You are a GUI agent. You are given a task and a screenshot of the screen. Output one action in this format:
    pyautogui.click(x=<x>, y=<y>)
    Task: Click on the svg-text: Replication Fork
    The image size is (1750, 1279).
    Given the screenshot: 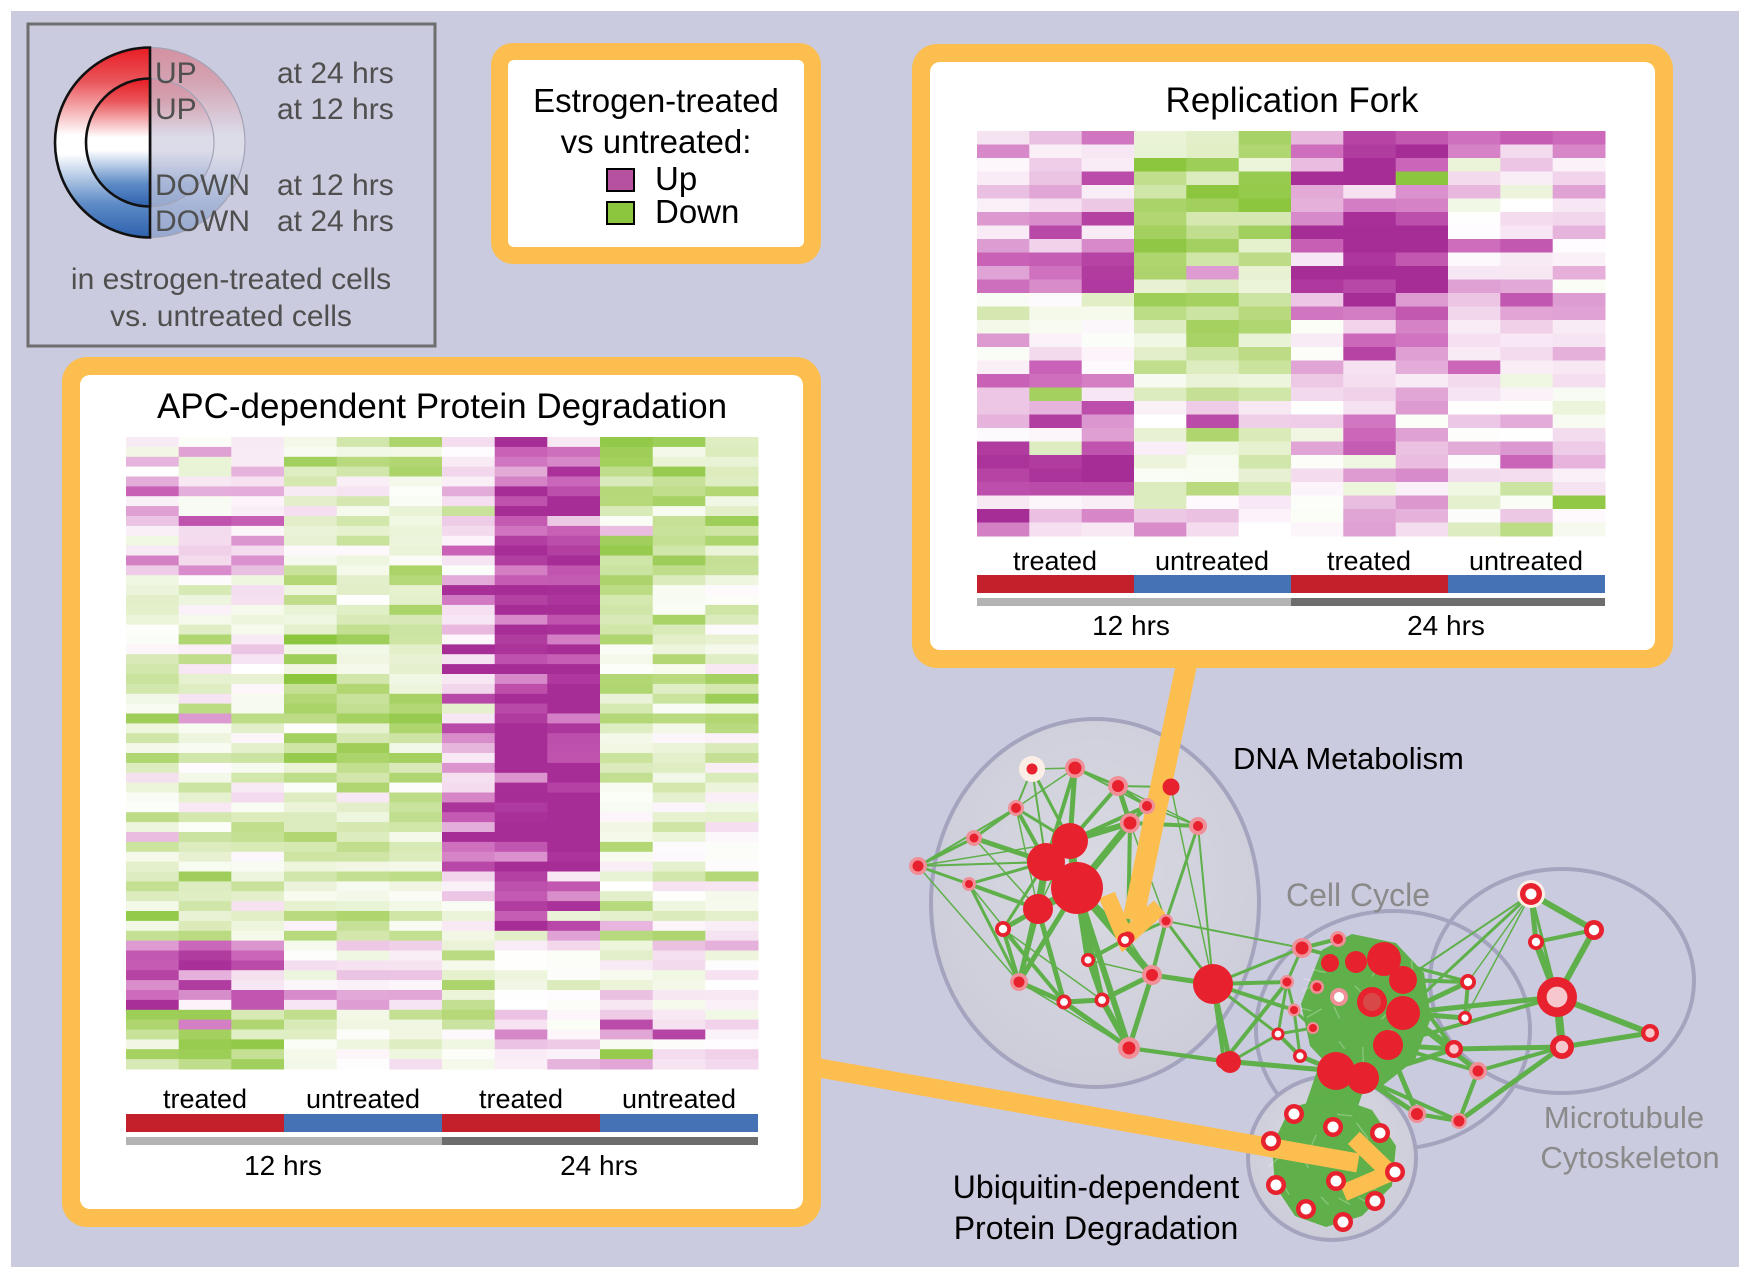 What is the action you would take?
    pyautogui.click(x=1292, y=100)
    